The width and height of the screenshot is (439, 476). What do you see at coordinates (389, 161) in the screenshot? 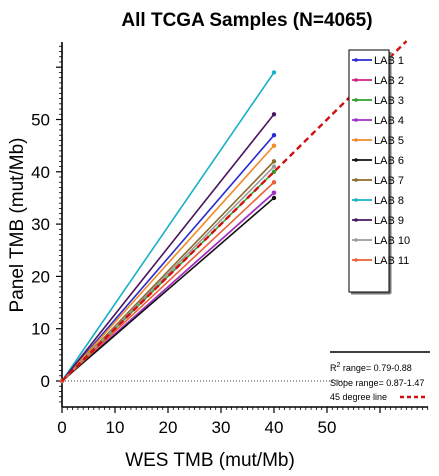
I see `legend-label: LAB 6` at bounding box center [389, 161].